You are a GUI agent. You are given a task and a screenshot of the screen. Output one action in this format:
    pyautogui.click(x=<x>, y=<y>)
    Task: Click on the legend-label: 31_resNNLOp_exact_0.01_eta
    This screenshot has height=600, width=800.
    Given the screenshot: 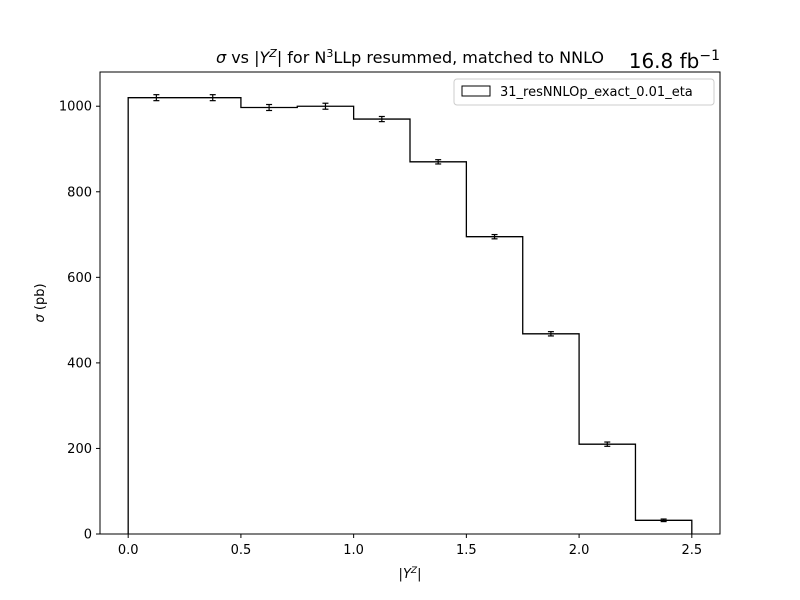 What is the action you would take?
    pyautogui.click(x=596, y=92)
    